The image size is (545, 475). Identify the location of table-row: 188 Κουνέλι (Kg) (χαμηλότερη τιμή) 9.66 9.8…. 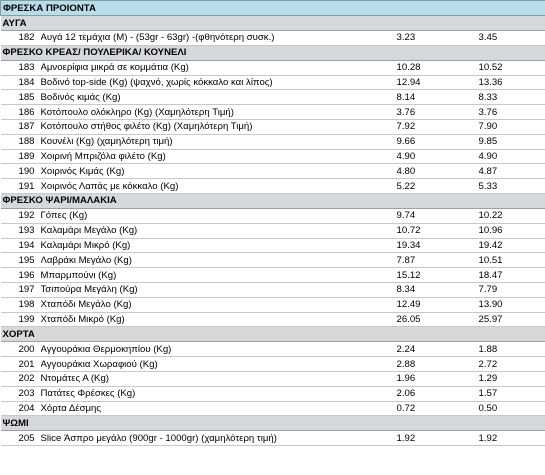
(272, 142).